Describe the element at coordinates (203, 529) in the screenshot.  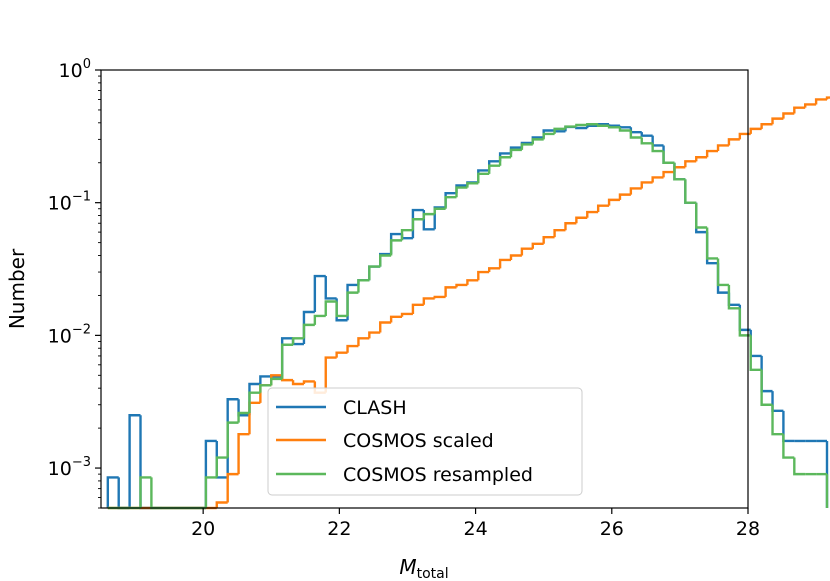
I see `x-tick-label: 20` at that location.